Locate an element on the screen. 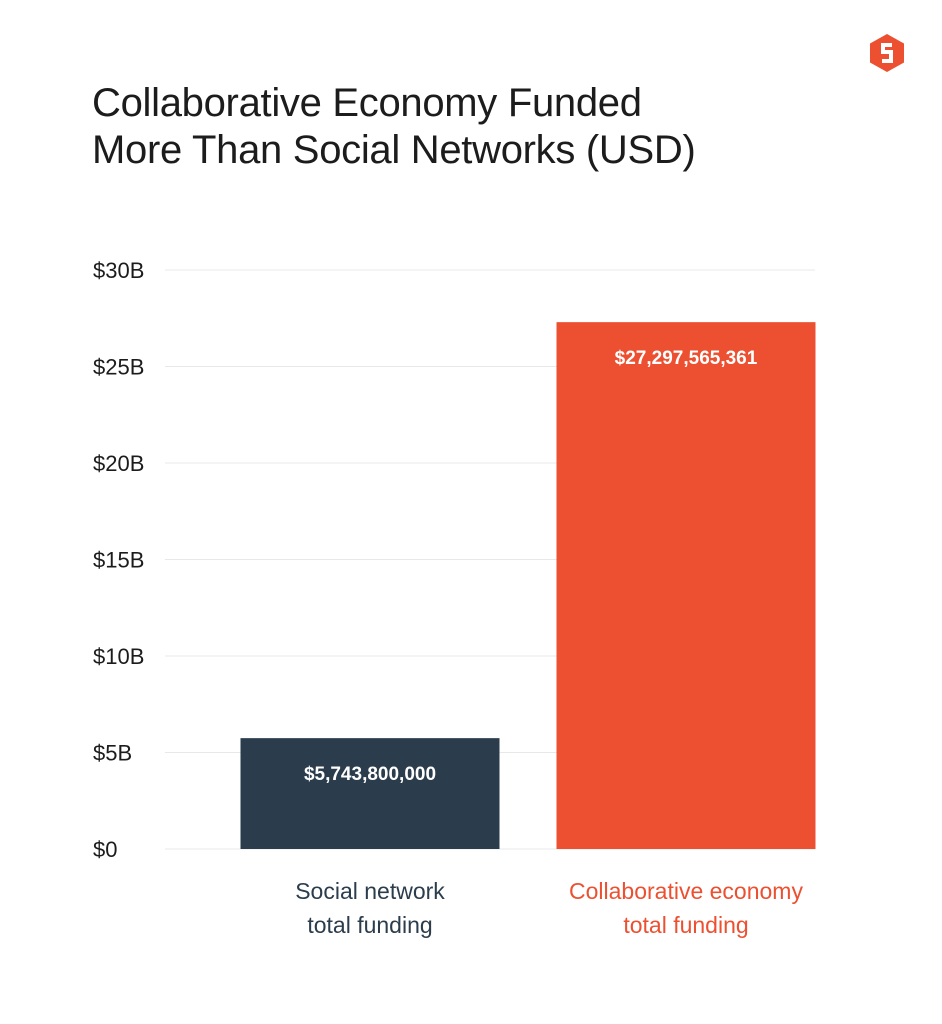 This screenshot has height=1024, width=942. category-label: Collaborative economy is located at coordinates (686, 891).